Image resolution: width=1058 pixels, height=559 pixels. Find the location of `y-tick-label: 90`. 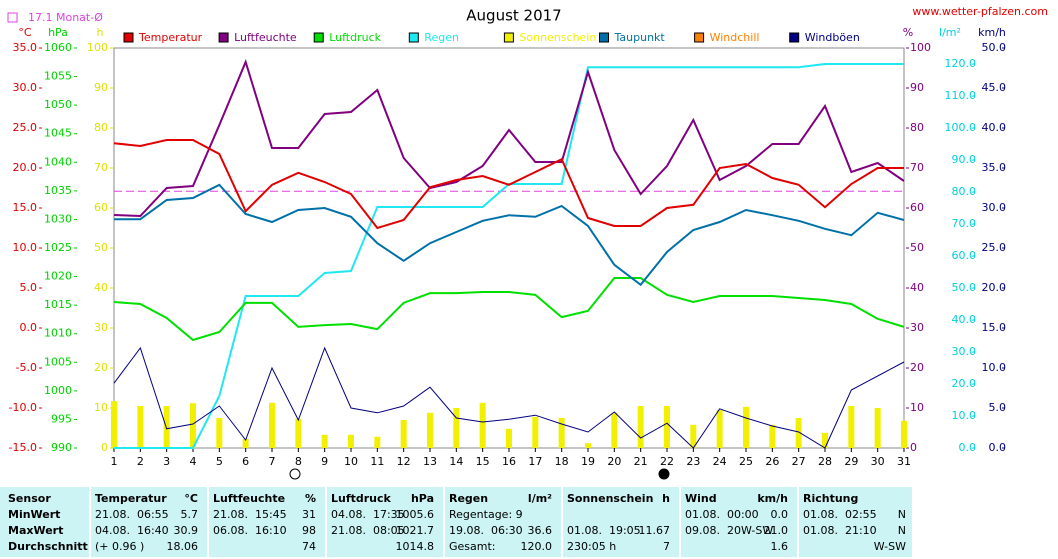

y-tick-label: 90 is located at coordinates (101, 87).